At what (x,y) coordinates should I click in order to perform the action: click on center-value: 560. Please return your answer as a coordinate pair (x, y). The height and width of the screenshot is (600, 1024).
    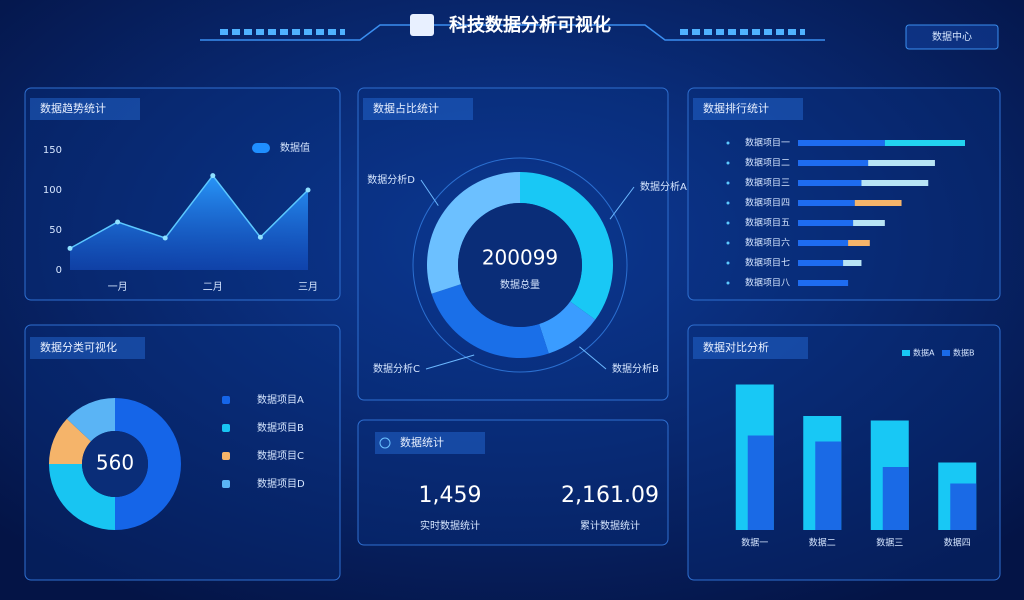
    Looking at the image, I should click on (115, 463).